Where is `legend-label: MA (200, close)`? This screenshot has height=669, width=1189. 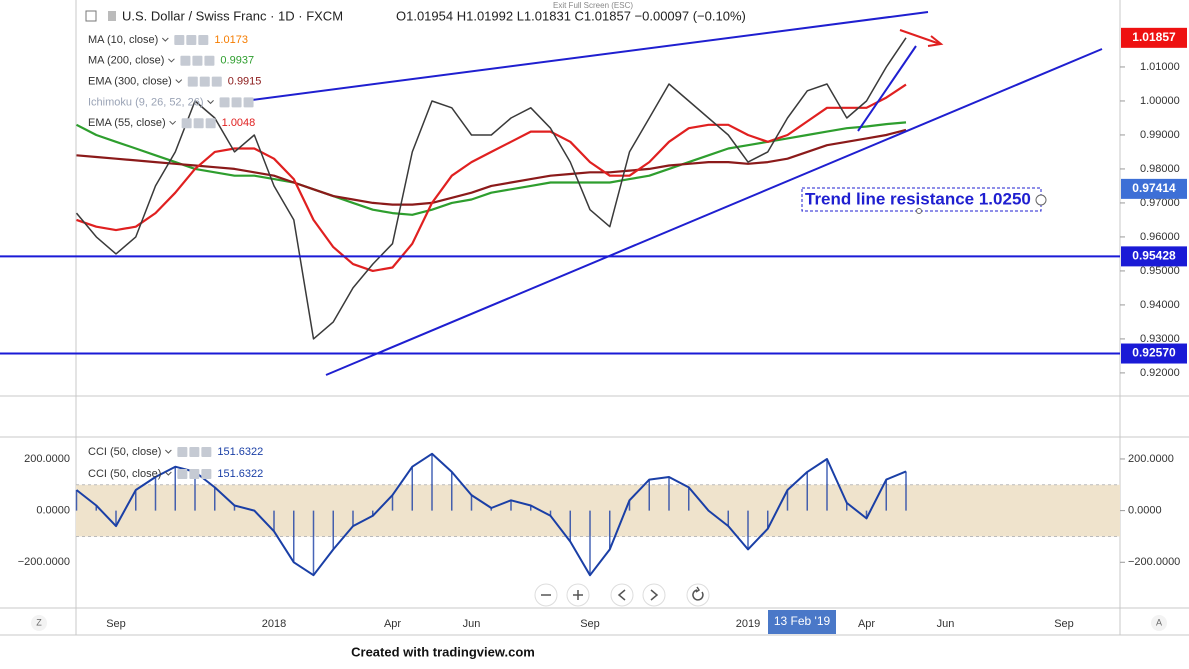
legend-label: MA (200, close) is located at coordinates (126, 61).